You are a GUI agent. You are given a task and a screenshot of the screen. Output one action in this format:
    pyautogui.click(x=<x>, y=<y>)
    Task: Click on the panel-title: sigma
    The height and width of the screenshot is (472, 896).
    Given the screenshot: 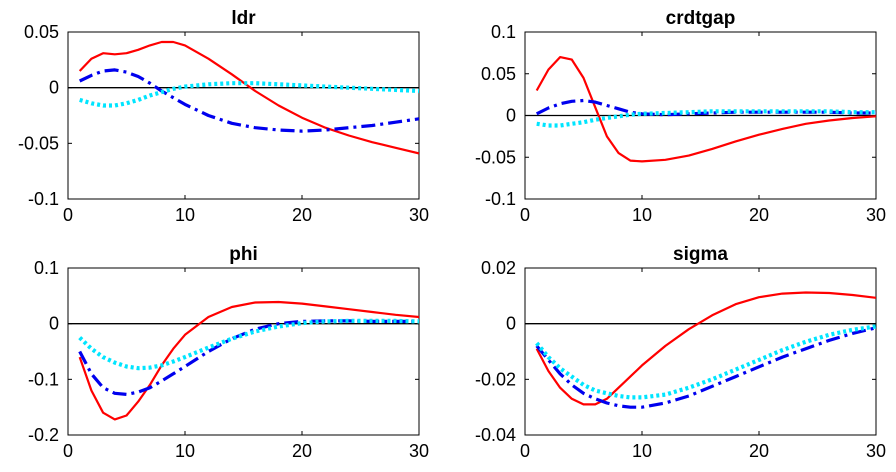 What is the action you would take?
    pyautogui.click(x=700, y=254)
    